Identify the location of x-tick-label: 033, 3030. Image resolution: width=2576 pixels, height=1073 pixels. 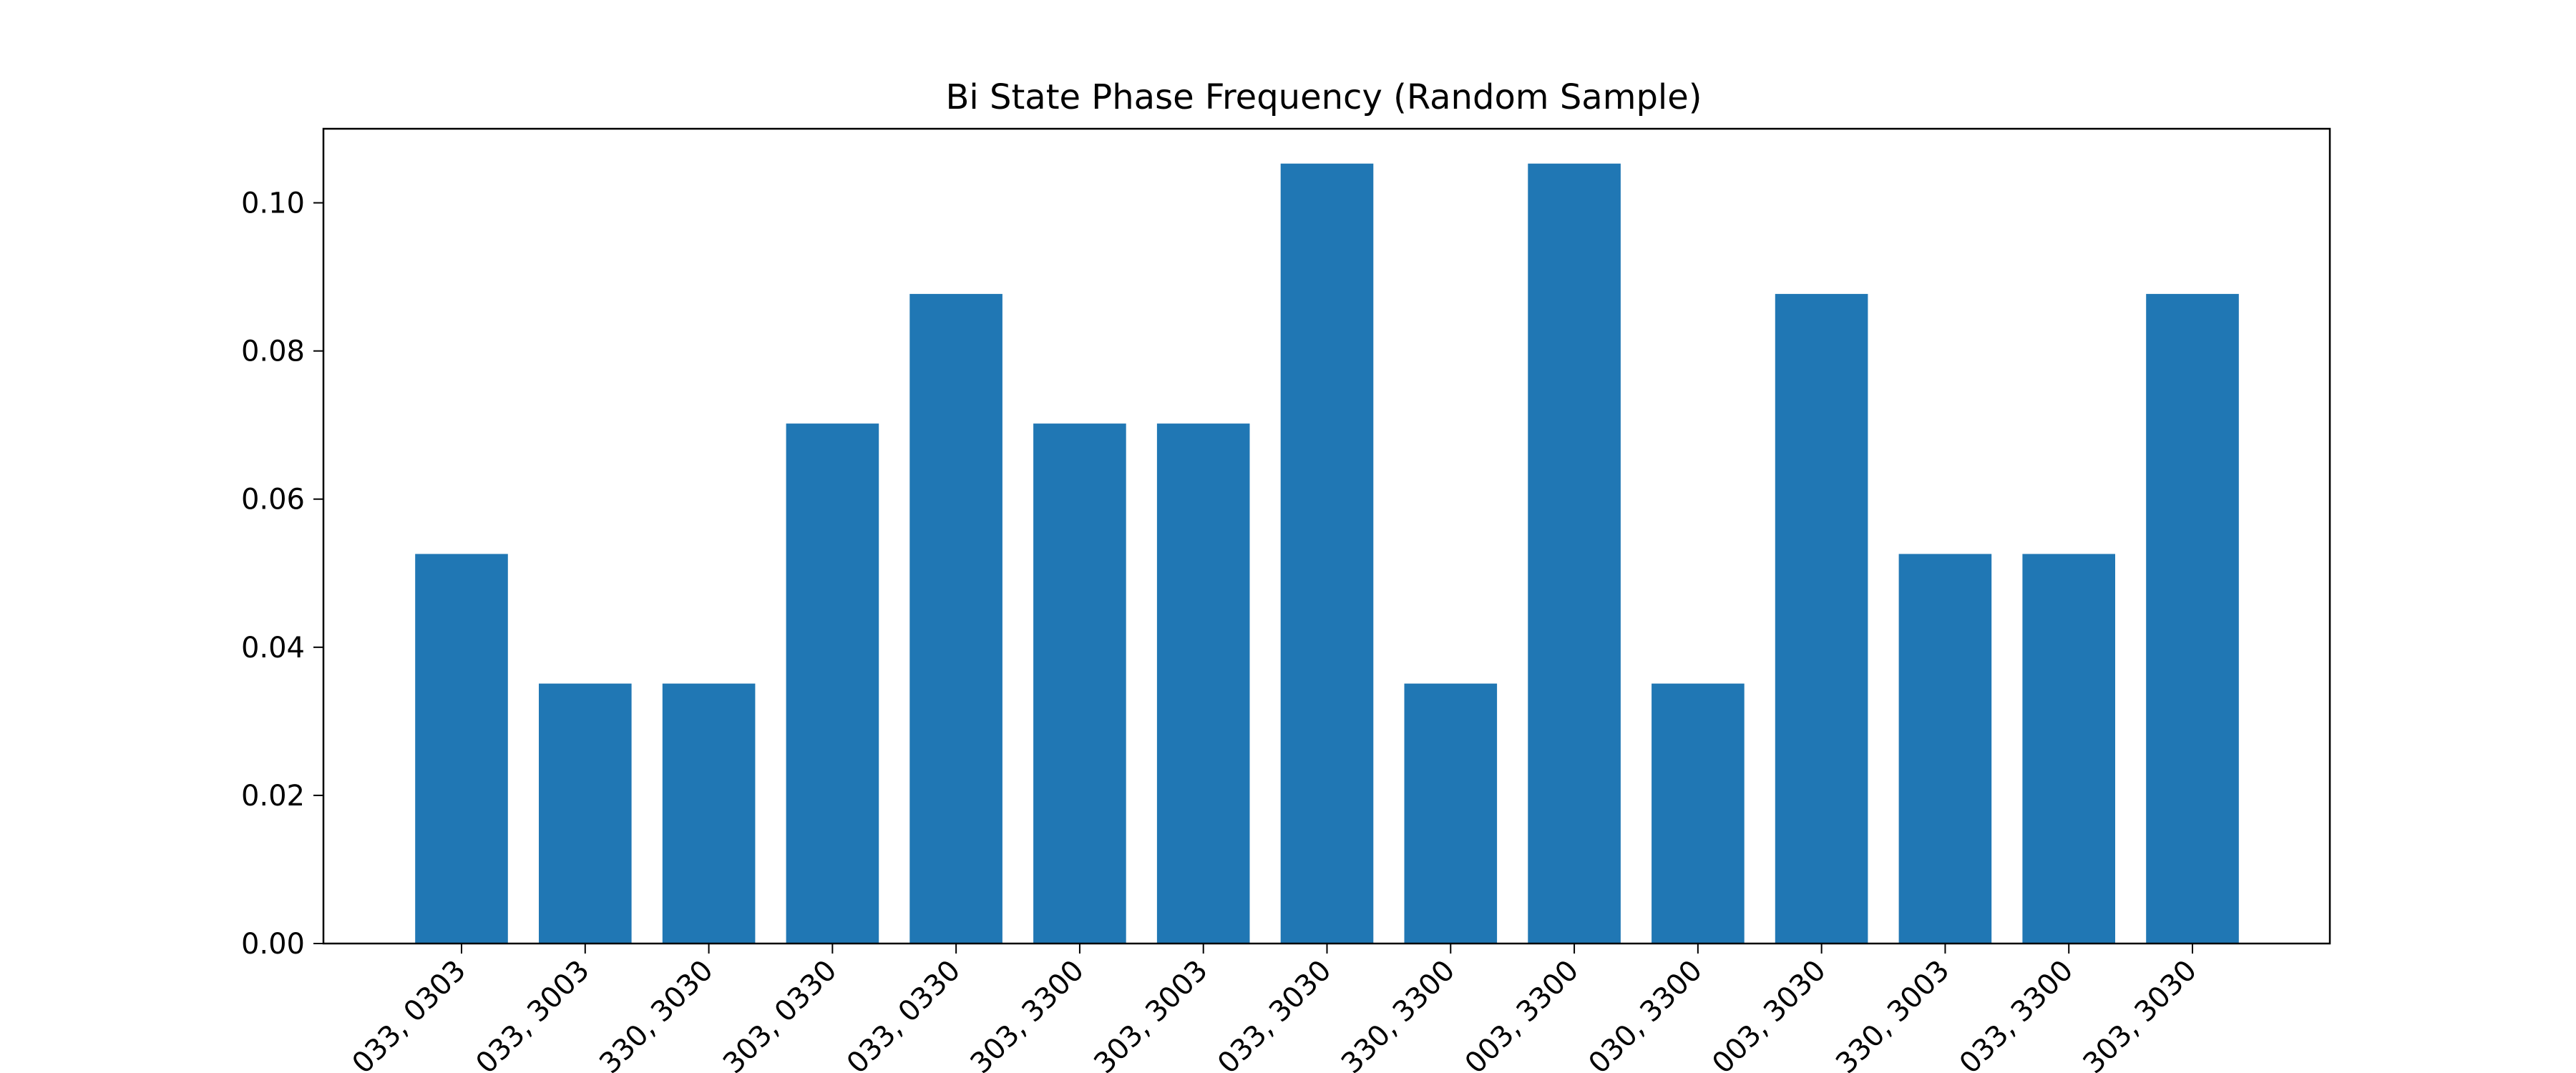
(1274, 1014).